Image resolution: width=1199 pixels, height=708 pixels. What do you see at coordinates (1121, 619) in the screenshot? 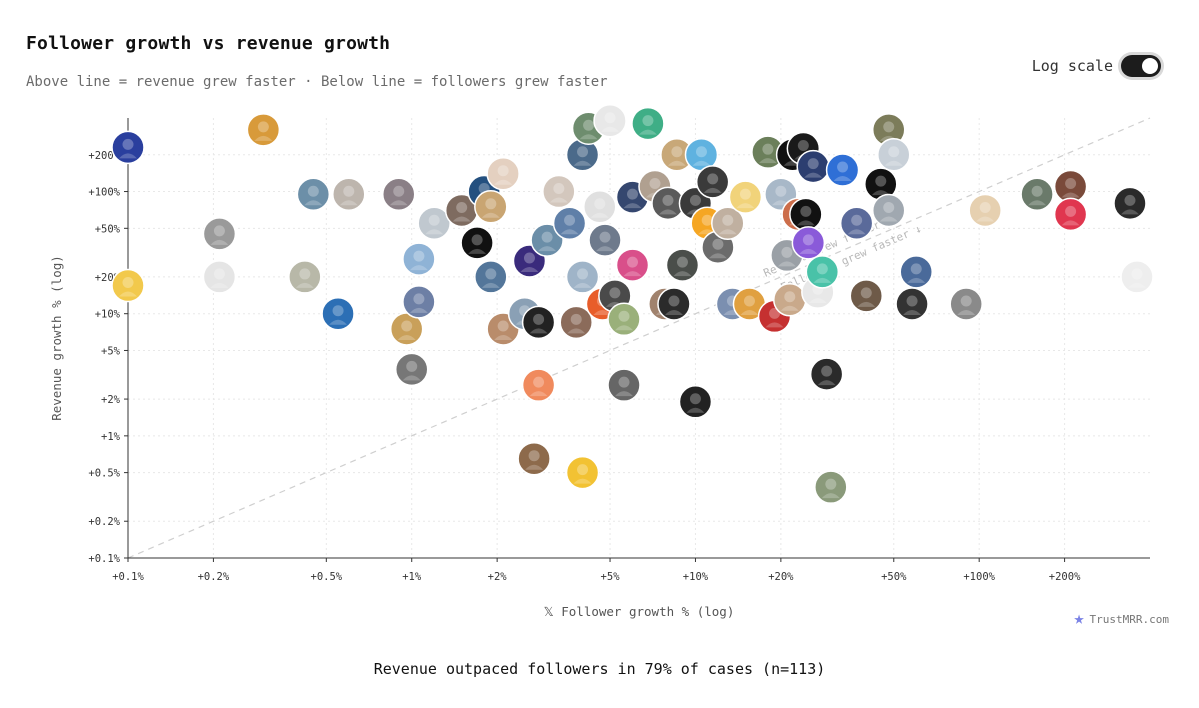
I see `brand: ★ TrustMRR.com` at bounding box center [1121, 619].